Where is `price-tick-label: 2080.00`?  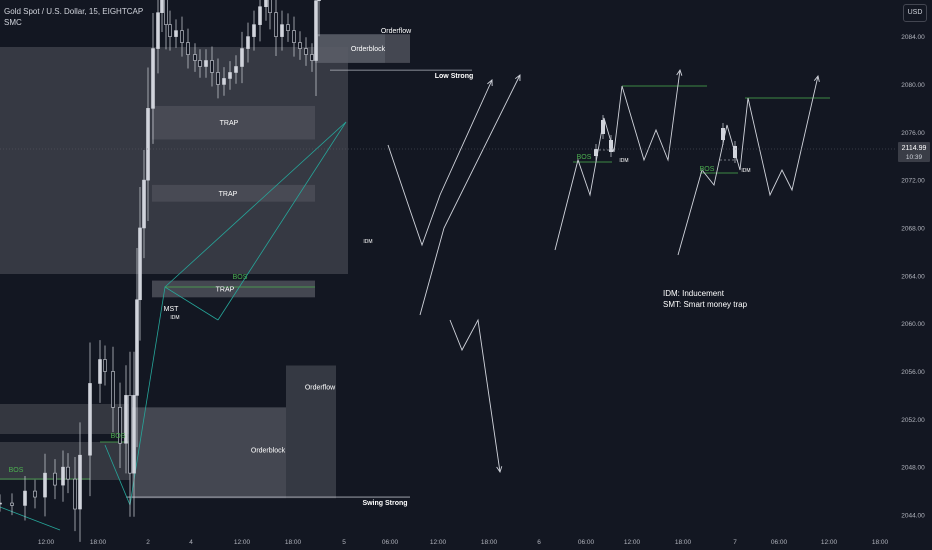
price-tick-label: 2080.00 is located at coordinates (913, 85).